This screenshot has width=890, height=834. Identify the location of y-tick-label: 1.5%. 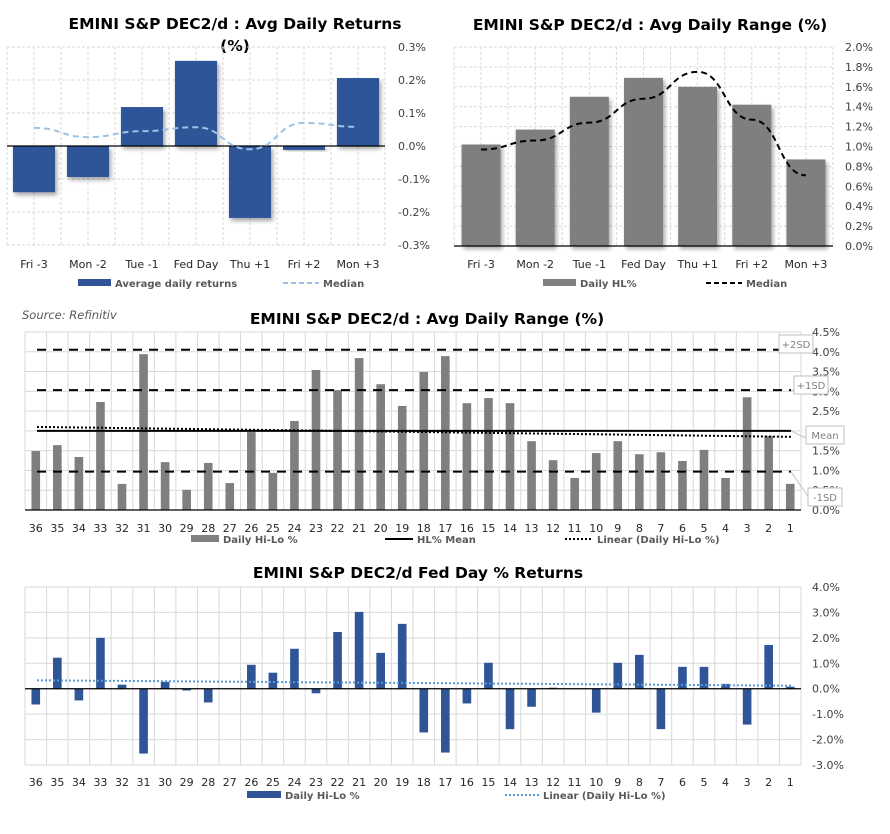
(826, 451).